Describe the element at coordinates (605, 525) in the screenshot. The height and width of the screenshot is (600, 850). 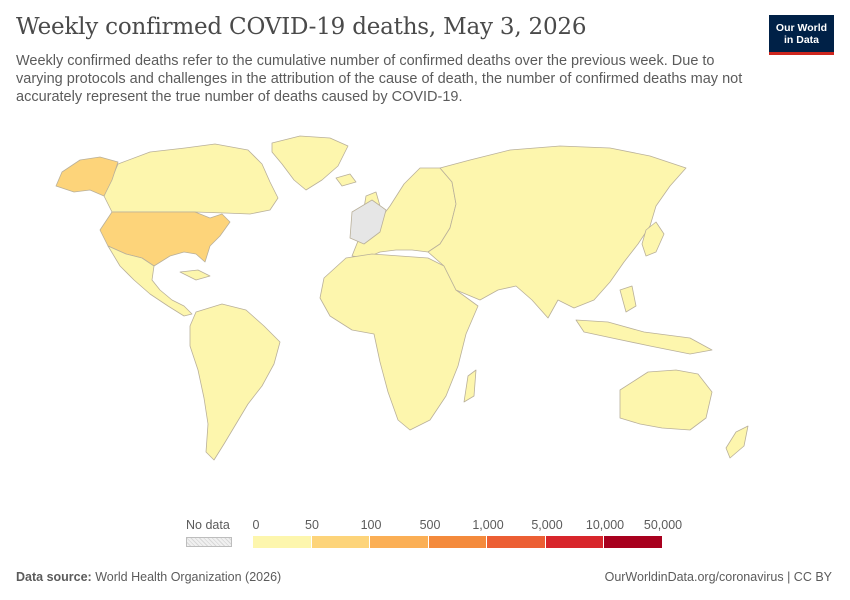
I see `legend-tick-6: 10,000` at that location.